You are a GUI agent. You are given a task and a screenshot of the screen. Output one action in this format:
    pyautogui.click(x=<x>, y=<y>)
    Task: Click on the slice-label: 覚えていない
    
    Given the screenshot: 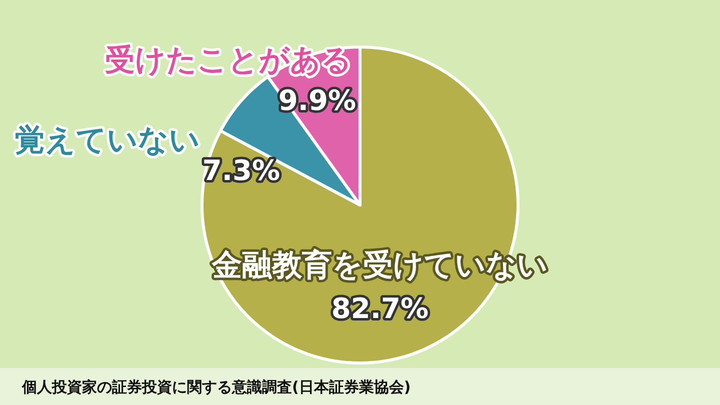 What is the action you would take?
    pyautogui.click(x=107, y=140)
    